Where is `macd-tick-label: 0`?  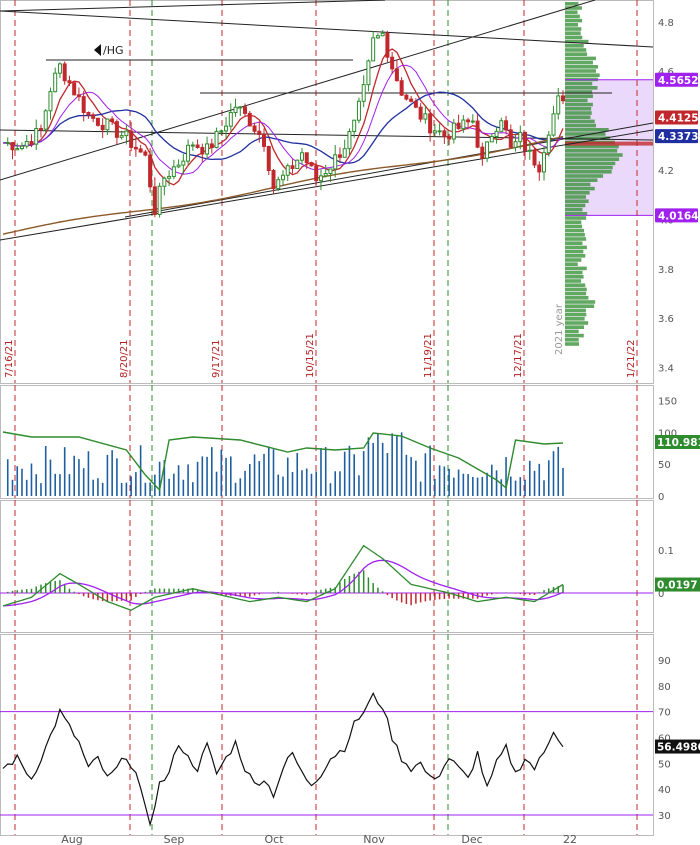
macd-tick-label: 0 is located at coordinates (661, 594).